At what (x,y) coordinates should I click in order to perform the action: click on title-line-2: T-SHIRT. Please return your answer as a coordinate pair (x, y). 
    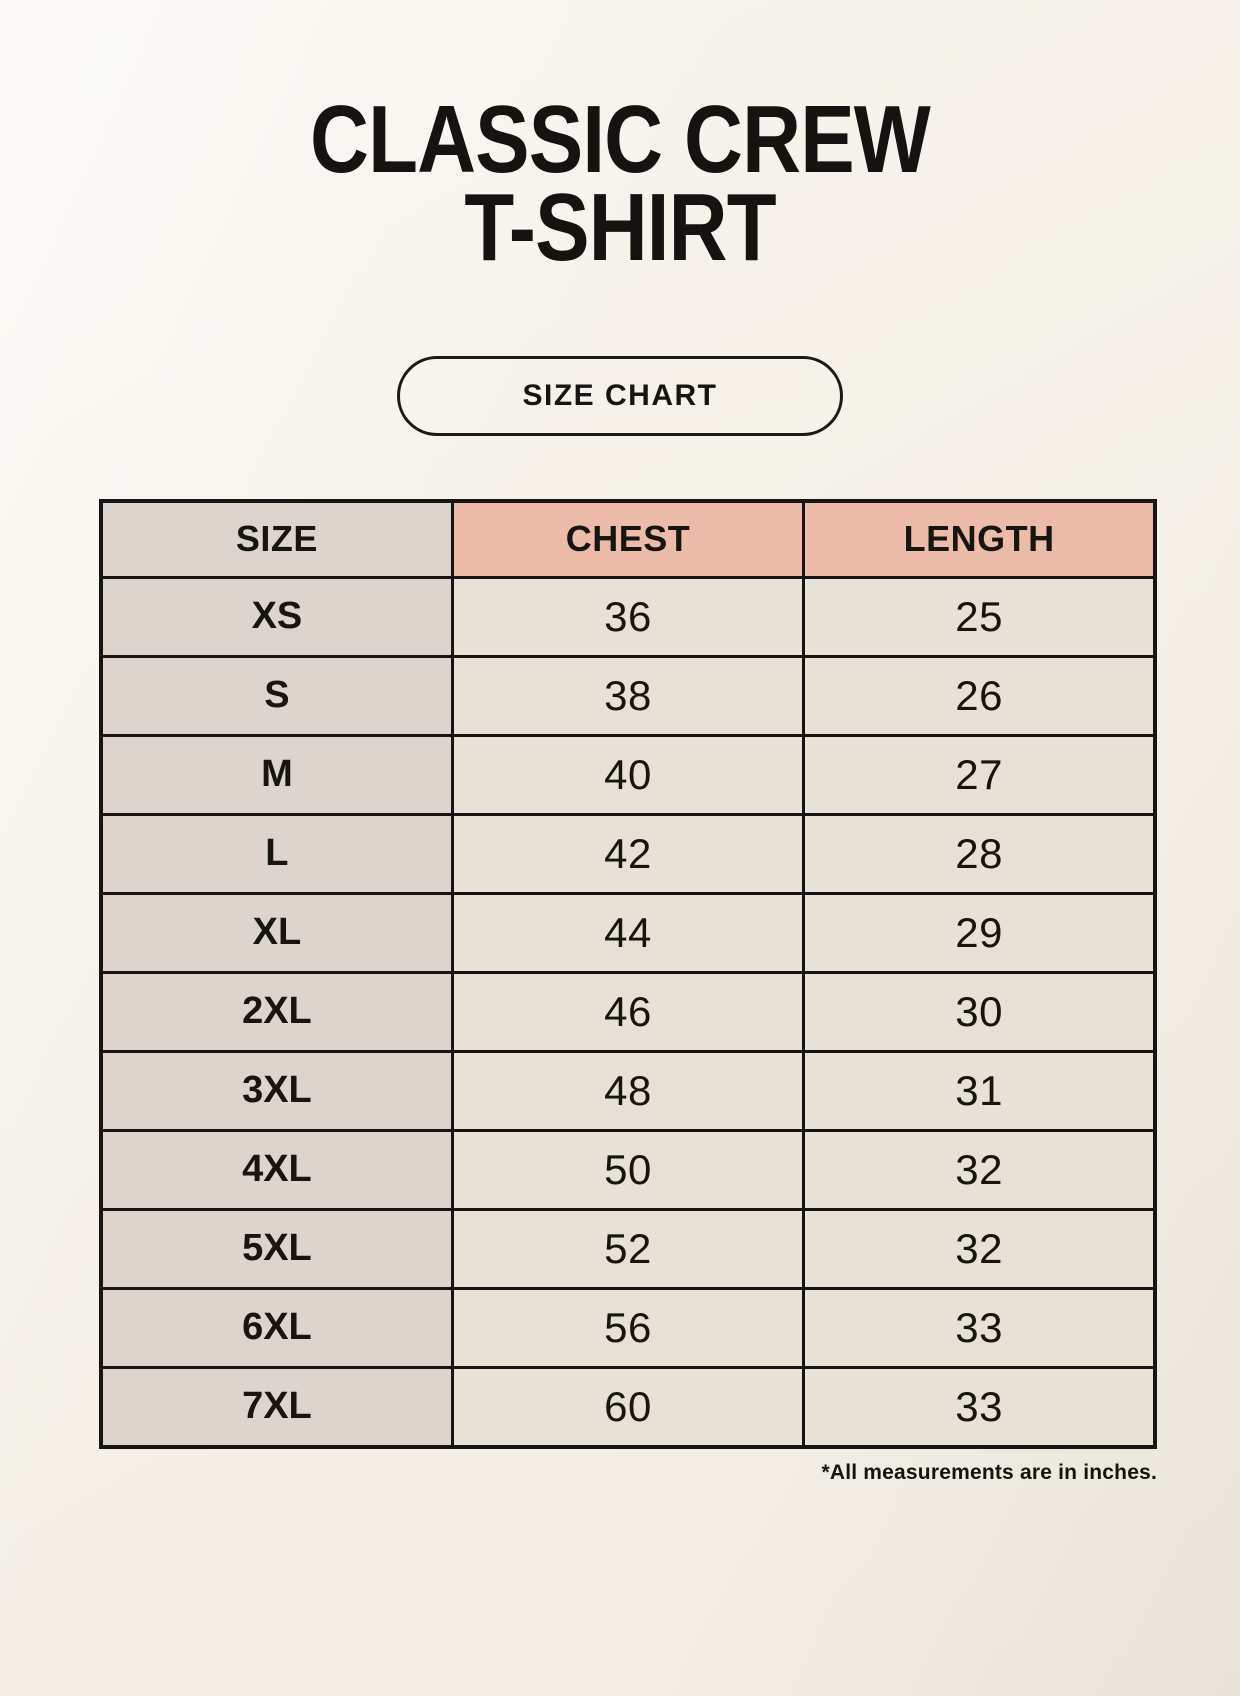
    Looking at the image, I should click on (620, 228).